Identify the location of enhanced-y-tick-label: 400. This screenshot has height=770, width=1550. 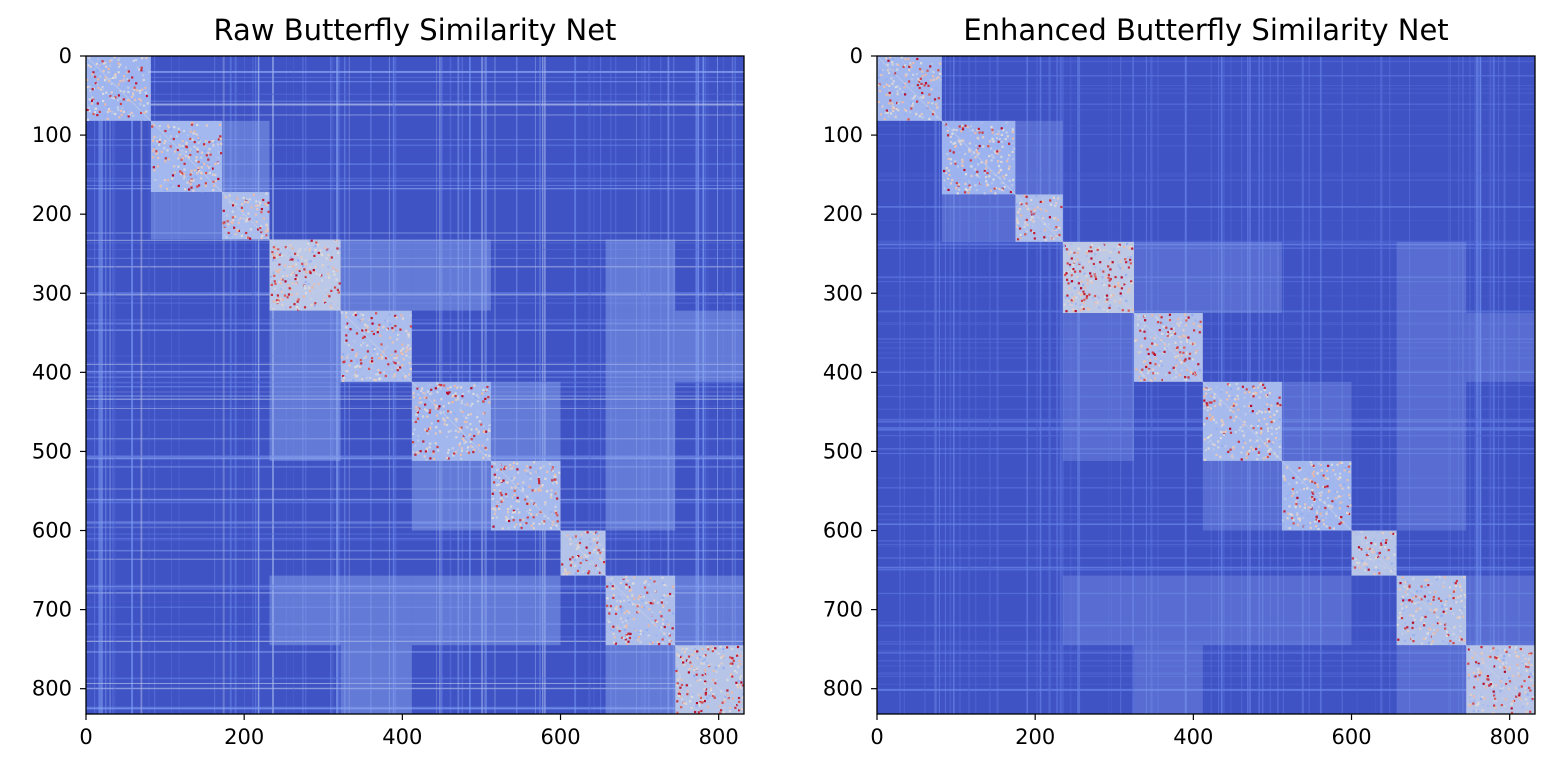
(843, 372).